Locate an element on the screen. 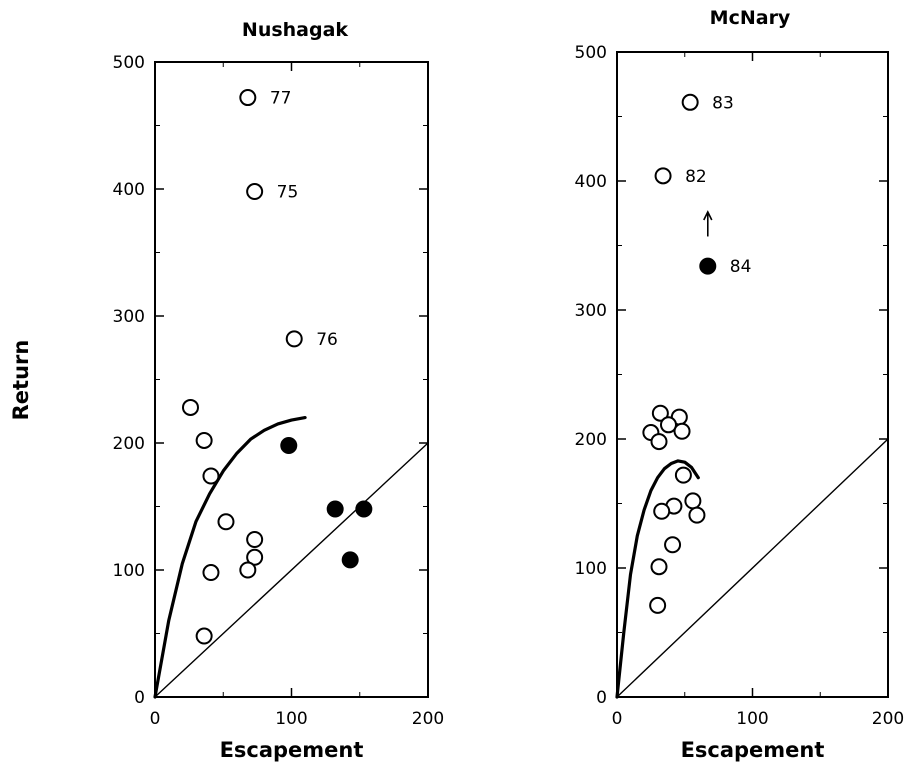  point-label: 83 is located at coordinates (723, 103).